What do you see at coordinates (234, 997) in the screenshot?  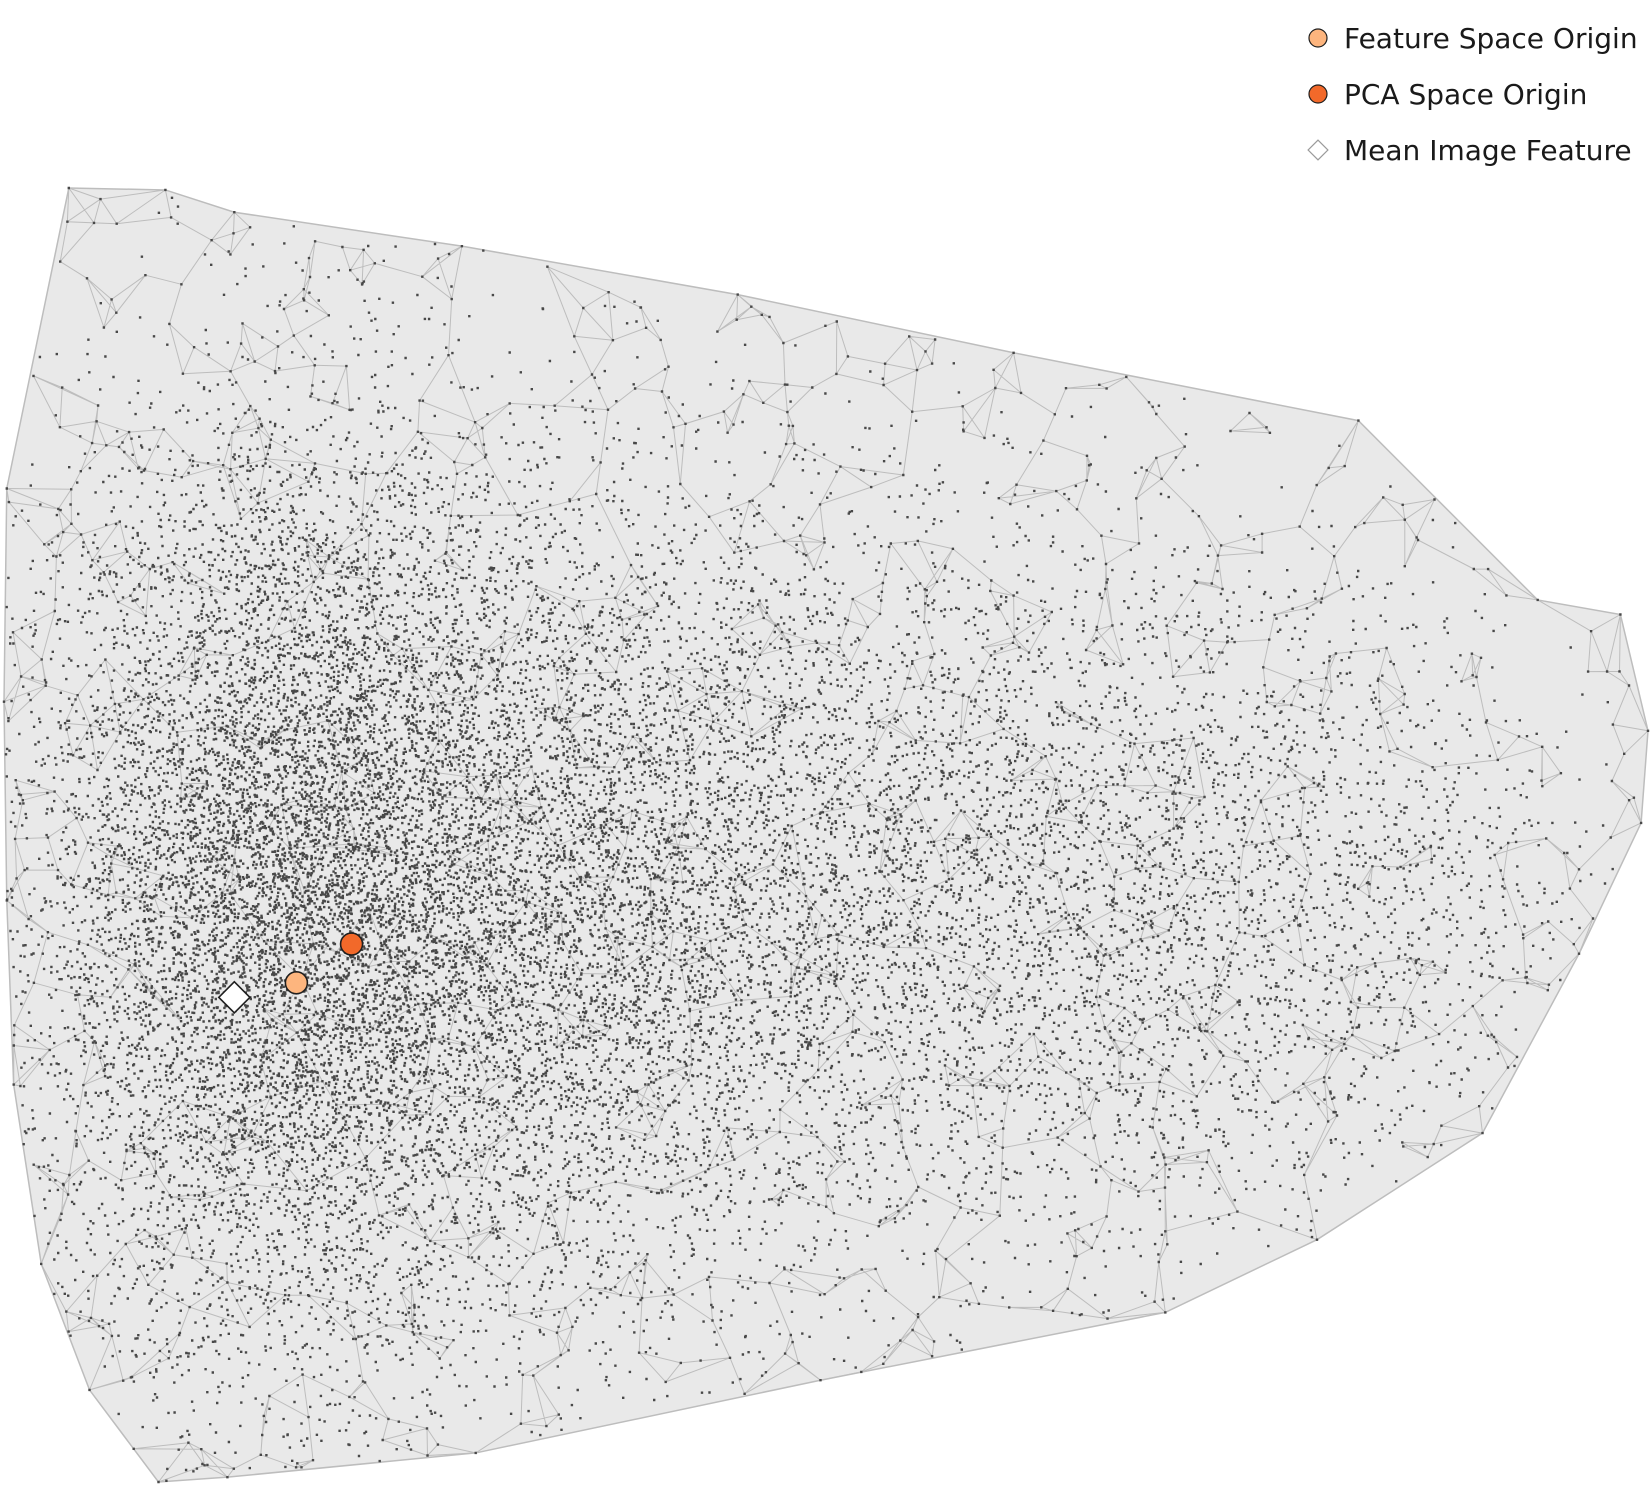 I see `marker-mean-image-feature` at bounding box center [234, 997].